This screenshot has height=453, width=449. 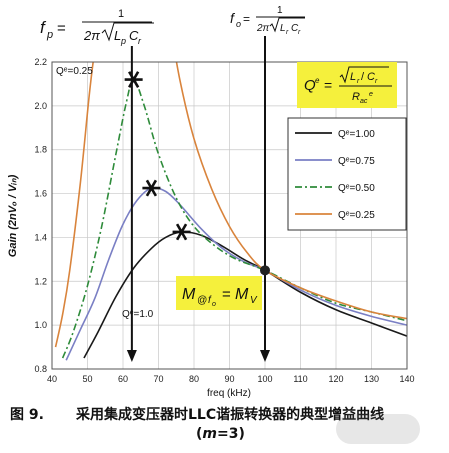 I want to click on y-tick-label: 1.4, so click(x=40, y=237).